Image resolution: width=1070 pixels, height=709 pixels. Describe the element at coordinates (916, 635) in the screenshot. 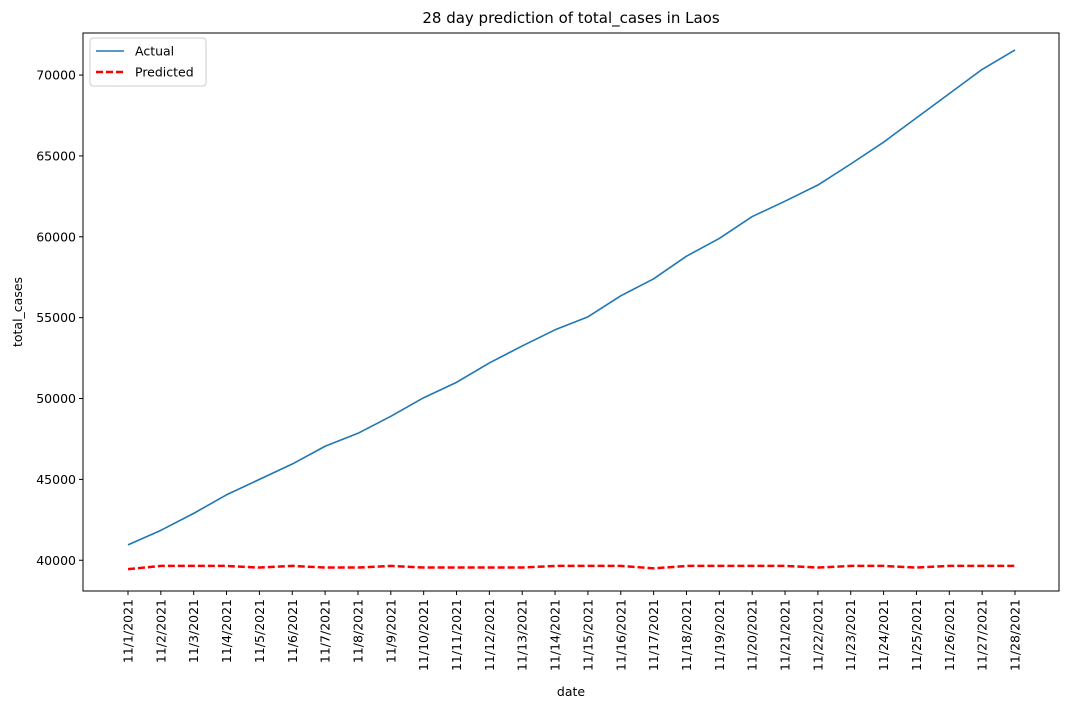

I see `x-tick-label: 11/25/2021` at that location.